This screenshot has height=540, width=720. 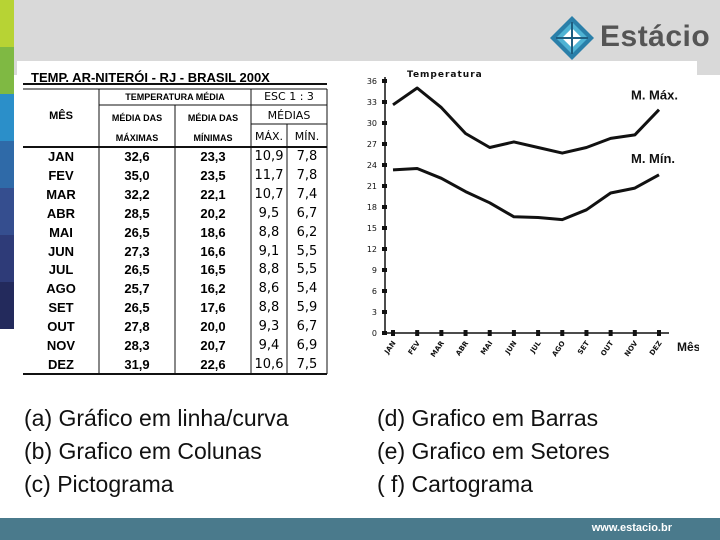 What do you see at coordinates (213, 251) in the screenshot?
I see `table-cell-min: 16,6` at bounding box center [213, 251].